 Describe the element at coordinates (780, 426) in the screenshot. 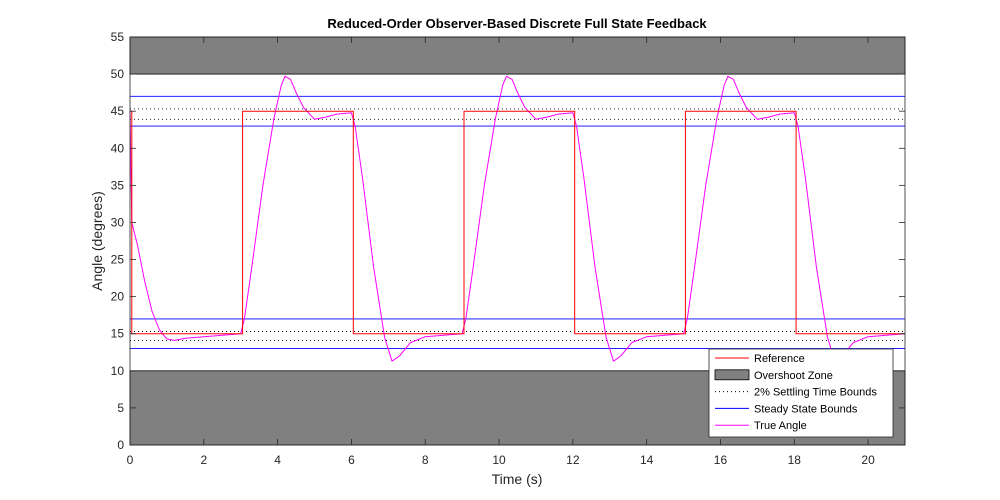

I see `legend-label: True Angle` at that location.